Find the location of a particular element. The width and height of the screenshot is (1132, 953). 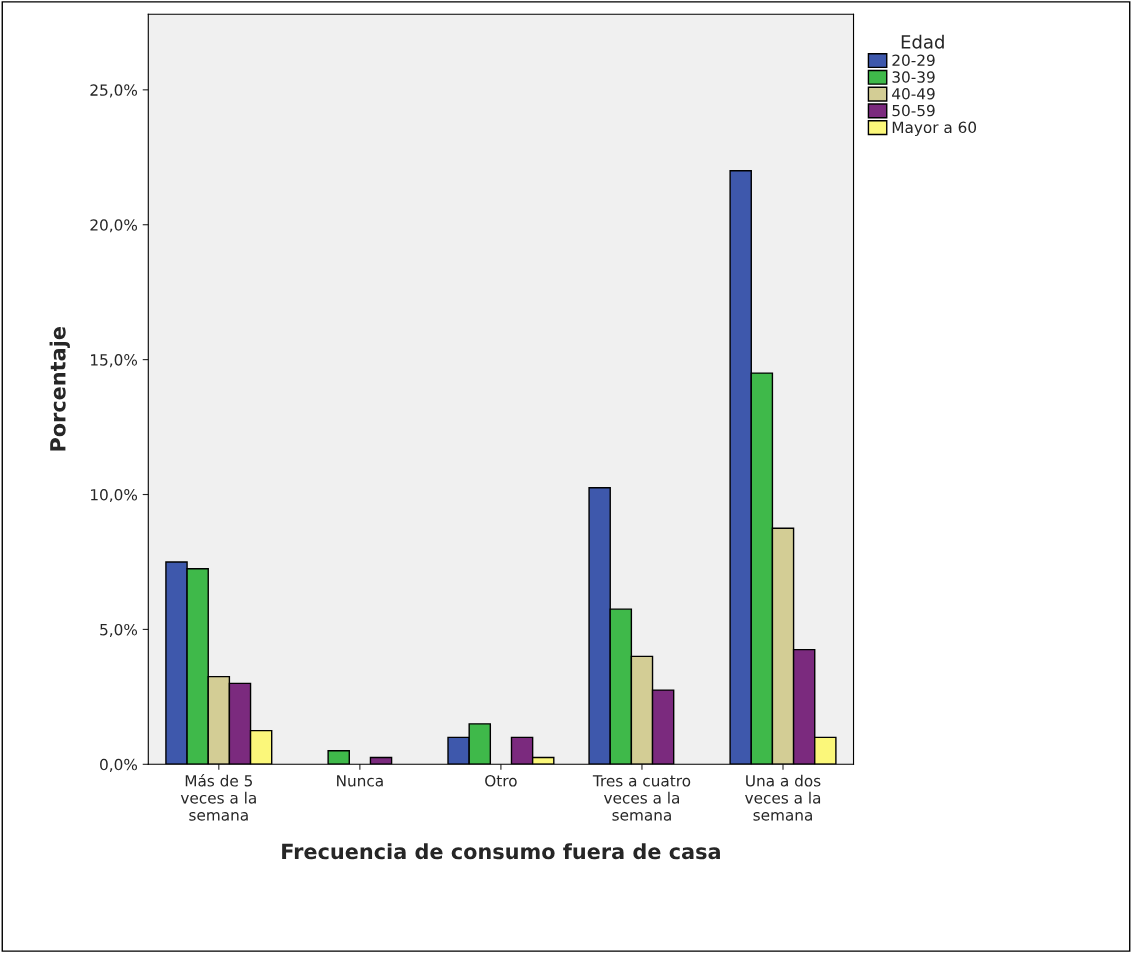

legend-title: Edad is located at coordinates (922, 41).